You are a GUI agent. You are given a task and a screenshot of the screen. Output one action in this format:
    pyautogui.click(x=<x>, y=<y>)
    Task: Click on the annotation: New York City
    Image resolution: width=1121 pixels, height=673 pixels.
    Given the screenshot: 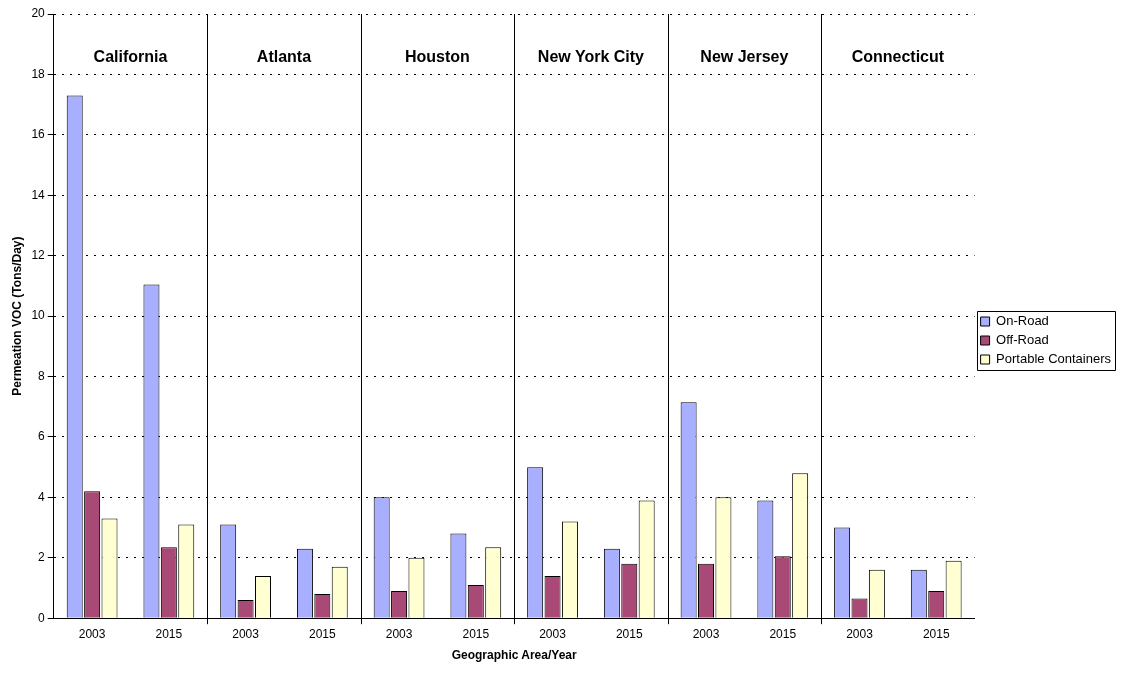 What is the action you would take?
    pyautogui.click(x=591, y=57)
    